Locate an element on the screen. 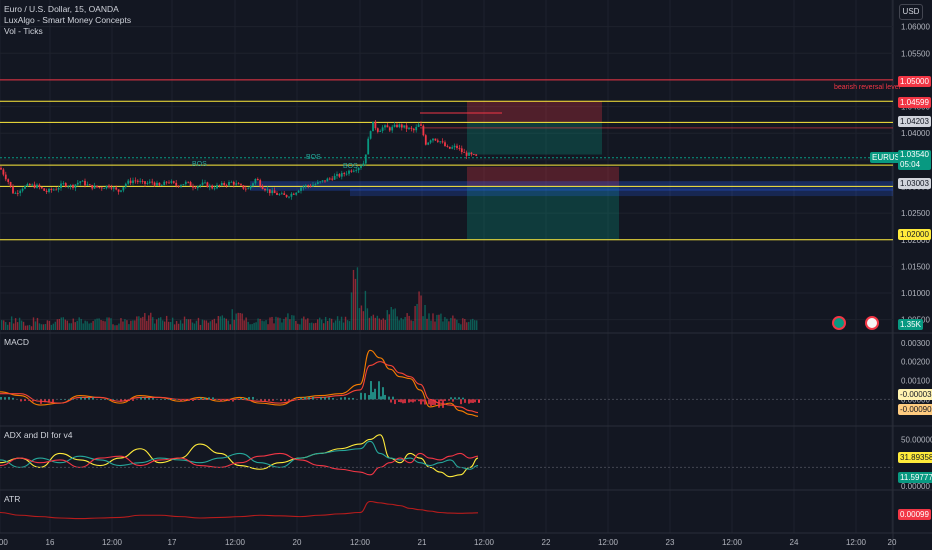 Image resolution: width=932 pixels, height=550 pixels. currency-button: USD is located at coordinates (911, 12).